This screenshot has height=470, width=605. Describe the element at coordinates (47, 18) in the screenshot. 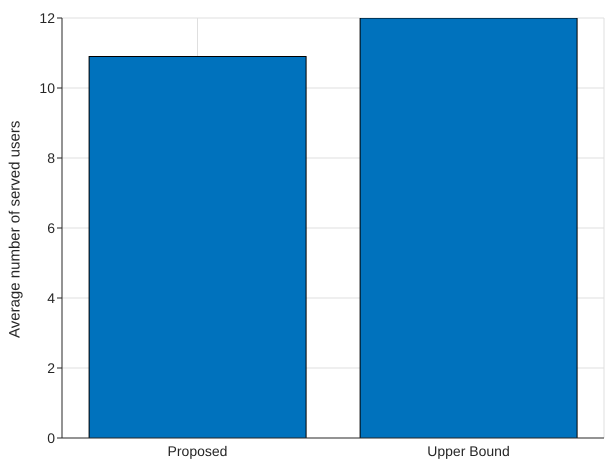

I see `y-tick-label: 12` at that location.